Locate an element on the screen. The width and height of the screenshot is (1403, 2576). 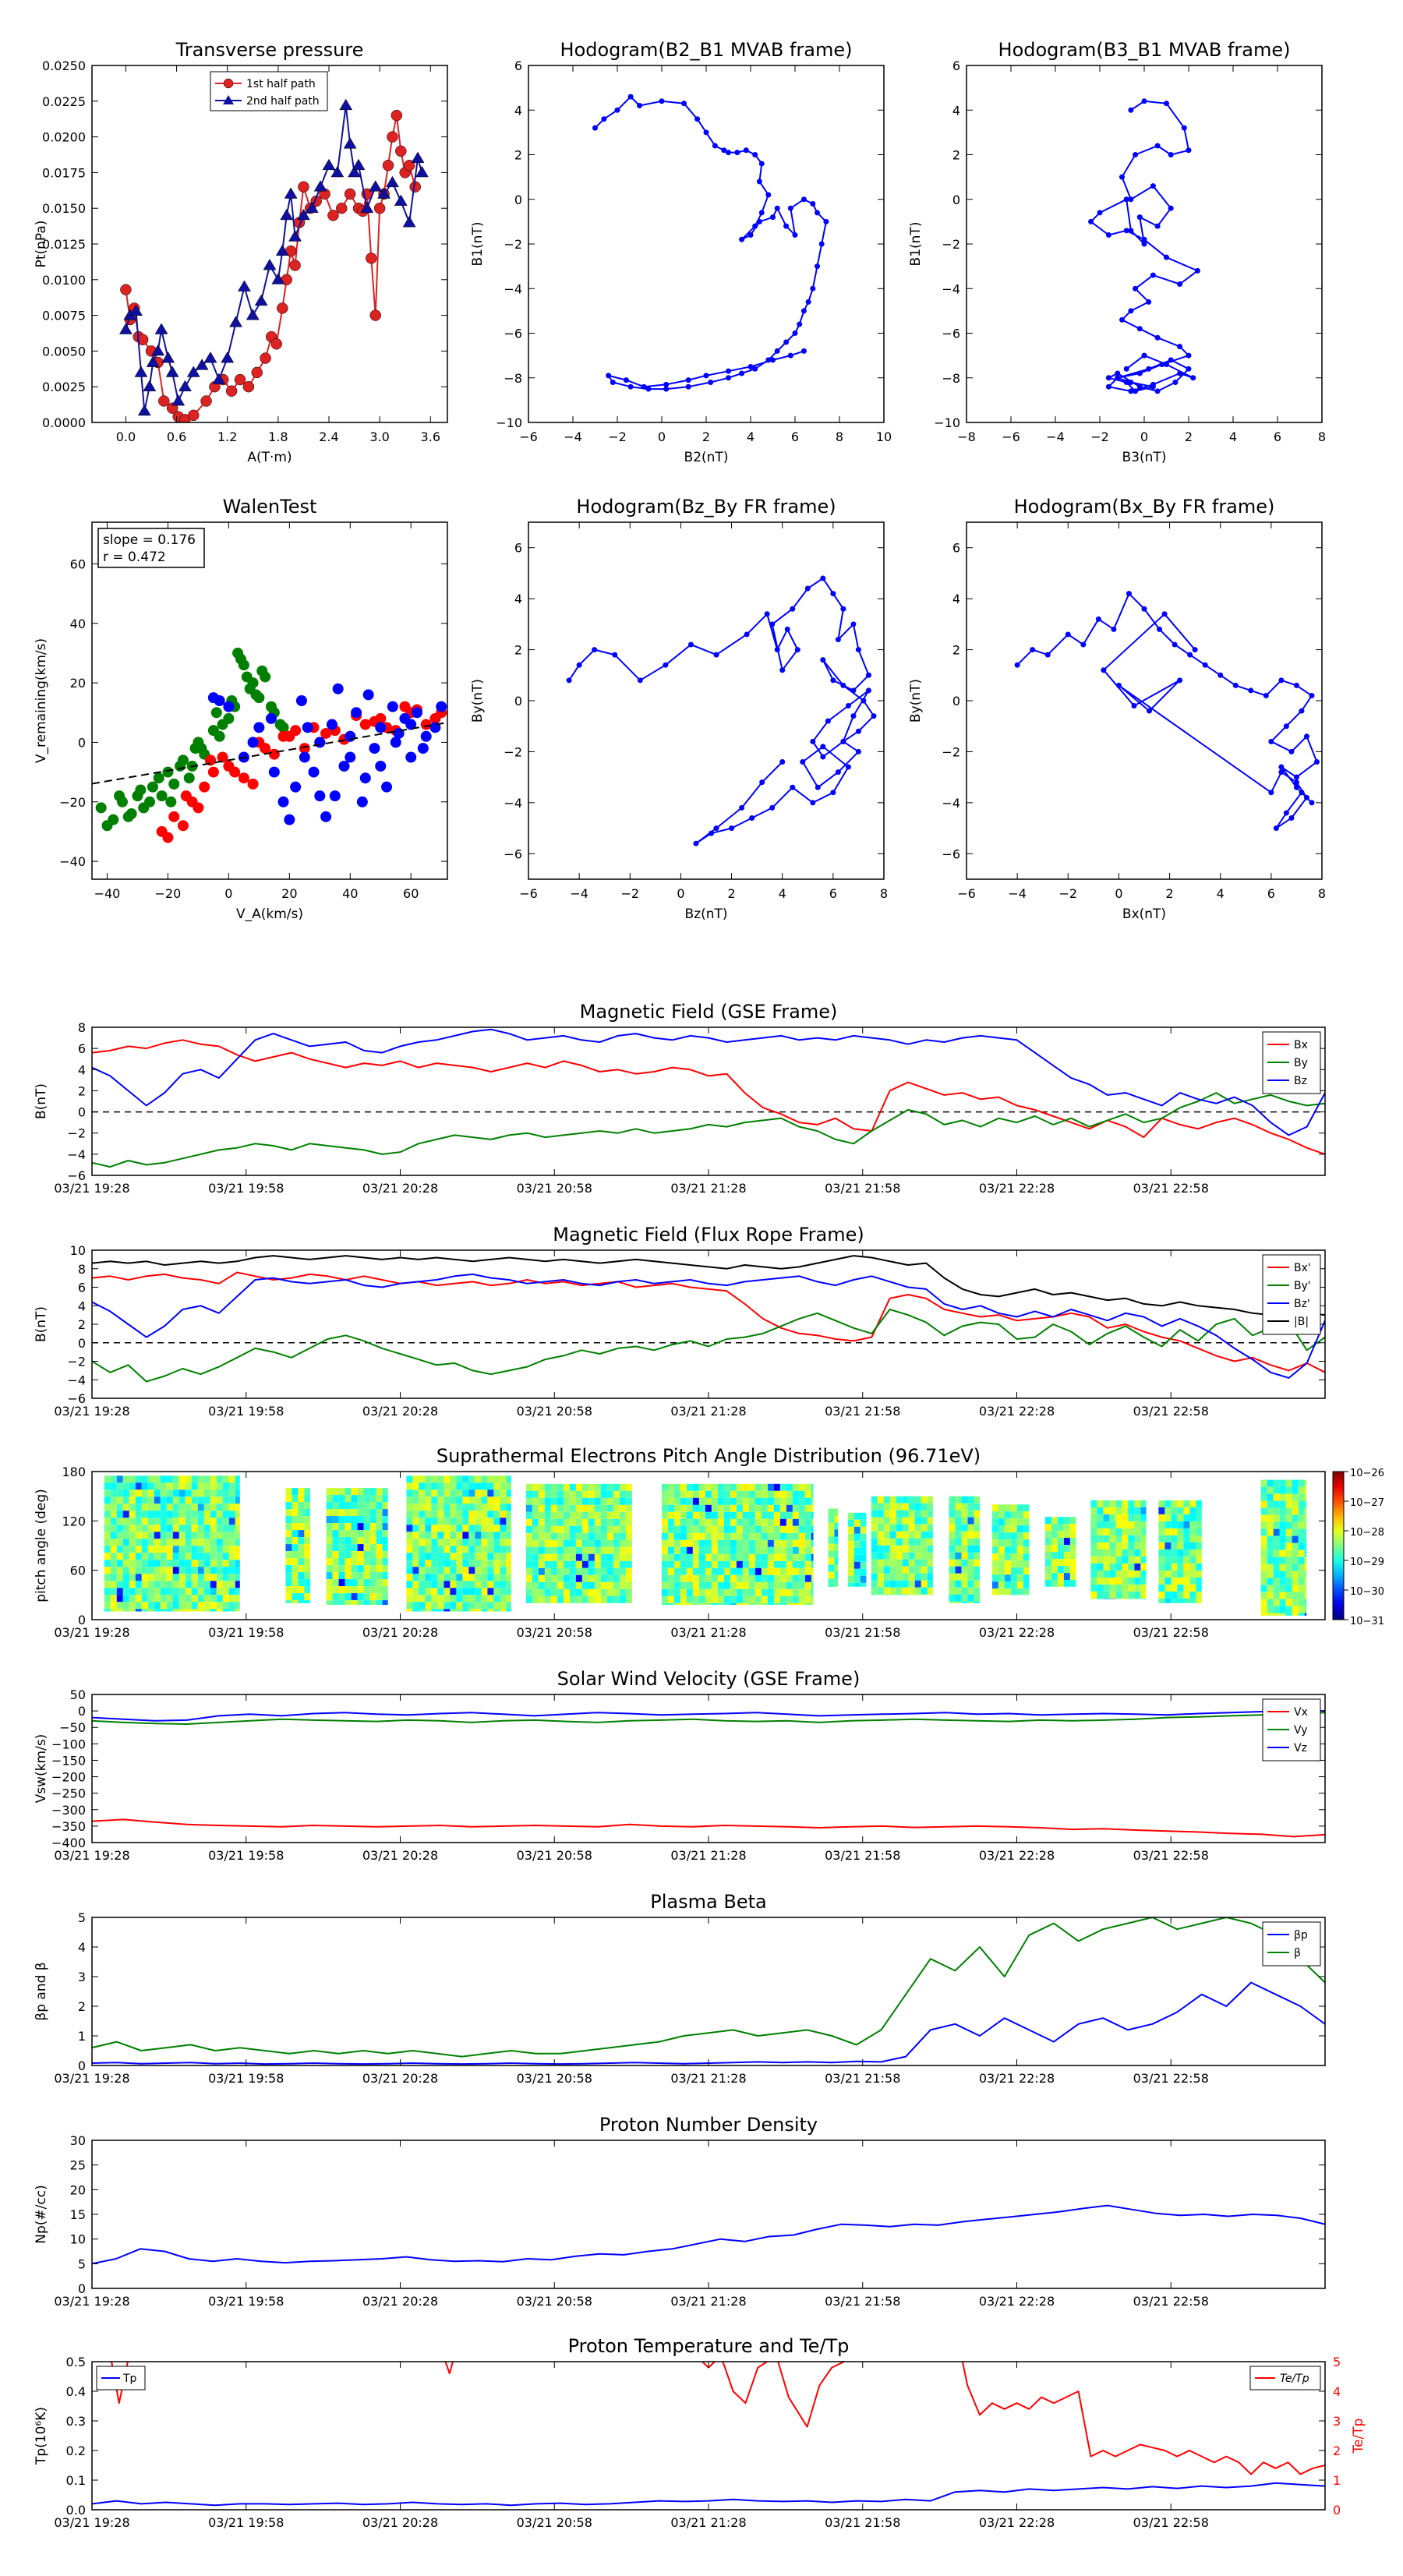
y-tick-label: −100 is located at coordinates (68, 1744).